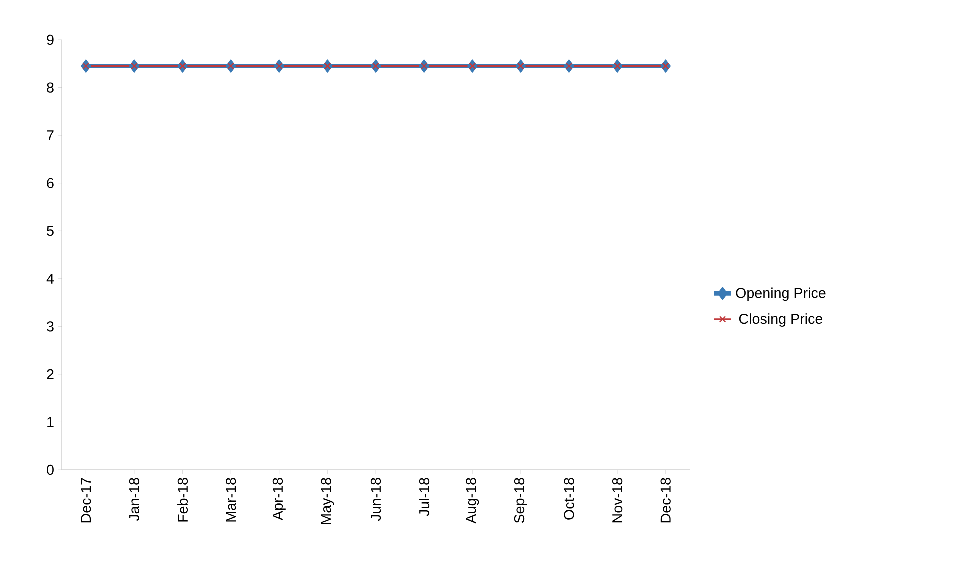  Describe the element at coordinates (86, 500) in the screenshot. I see `x-tick-label: Dec-17` at that location.